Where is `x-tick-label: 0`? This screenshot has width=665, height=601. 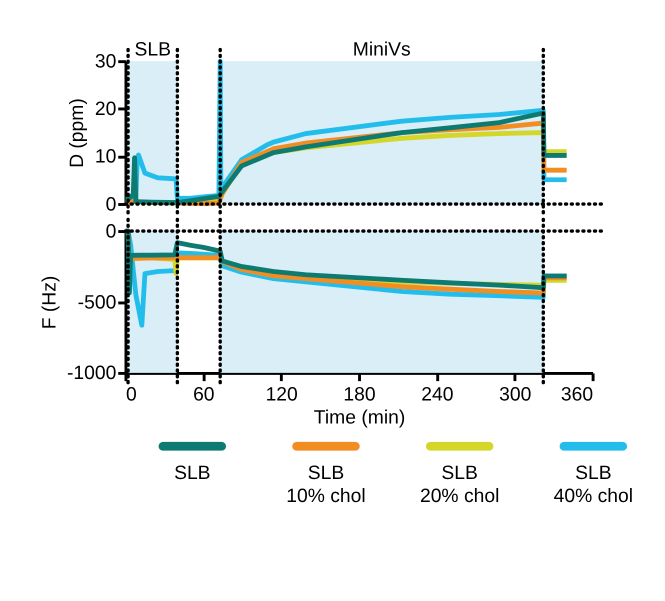
x-tick-label: 0 is located at coordinates (131, 395).